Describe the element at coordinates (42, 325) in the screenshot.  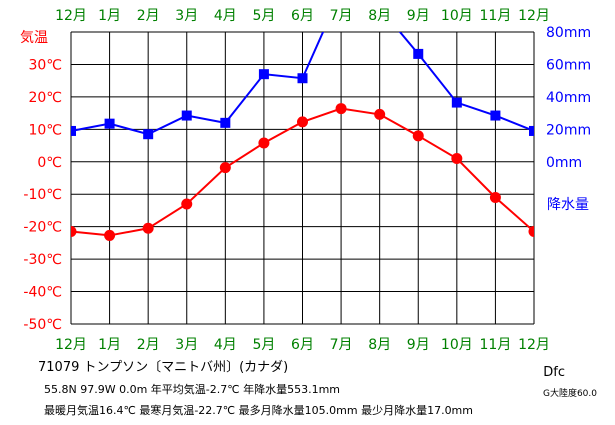
I see `y-left-tick-label: -50℃` at that location.